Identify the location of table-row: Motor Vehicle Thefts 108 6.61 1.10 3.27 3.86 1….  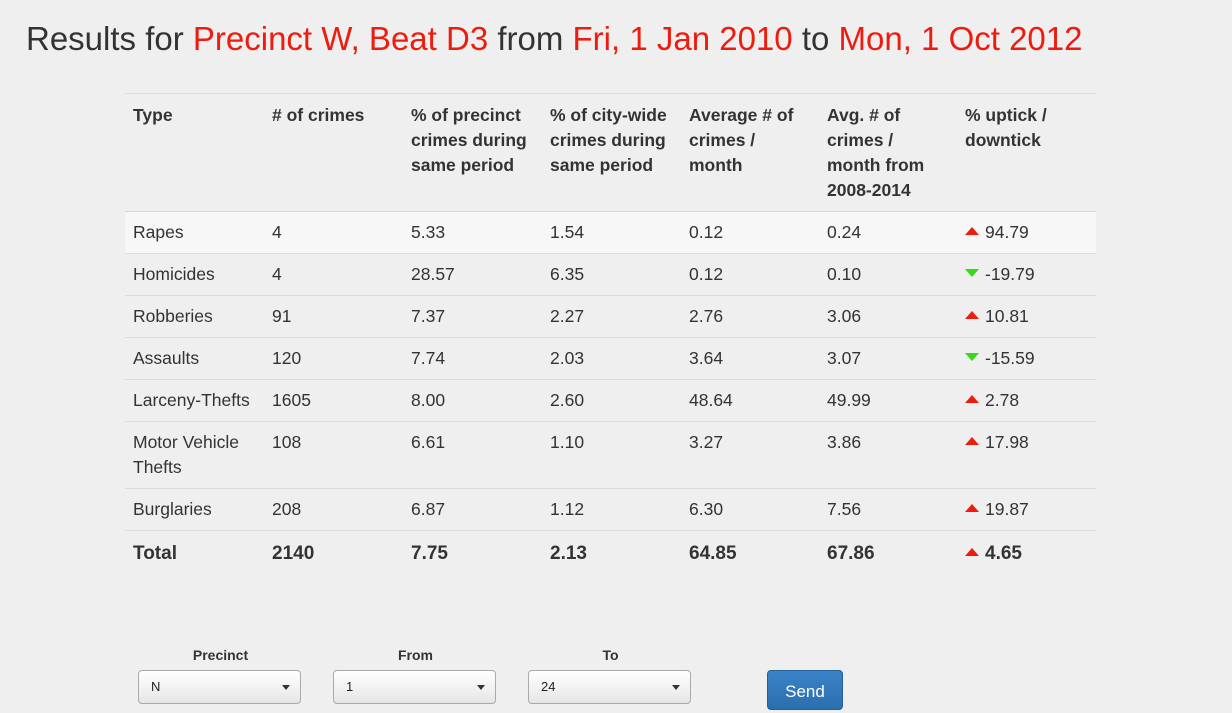
(610, 455).